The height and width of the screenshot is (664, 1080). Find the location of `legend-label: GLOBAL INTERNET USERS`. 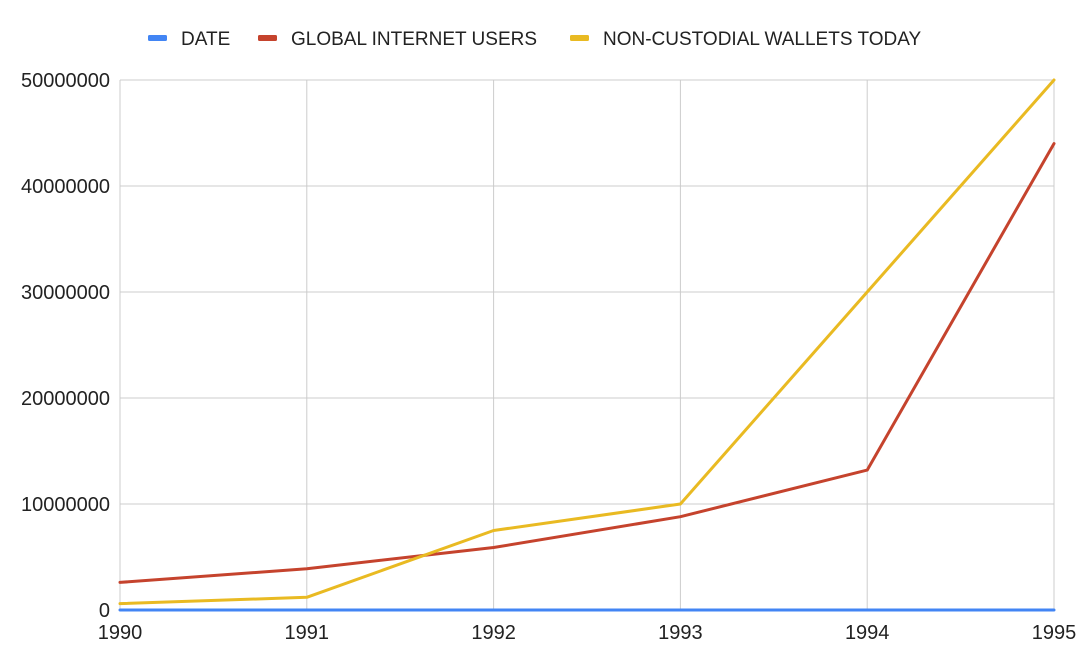

legend-label: GLOBAL INTERNET USERS is located at coordinates (414, 39).